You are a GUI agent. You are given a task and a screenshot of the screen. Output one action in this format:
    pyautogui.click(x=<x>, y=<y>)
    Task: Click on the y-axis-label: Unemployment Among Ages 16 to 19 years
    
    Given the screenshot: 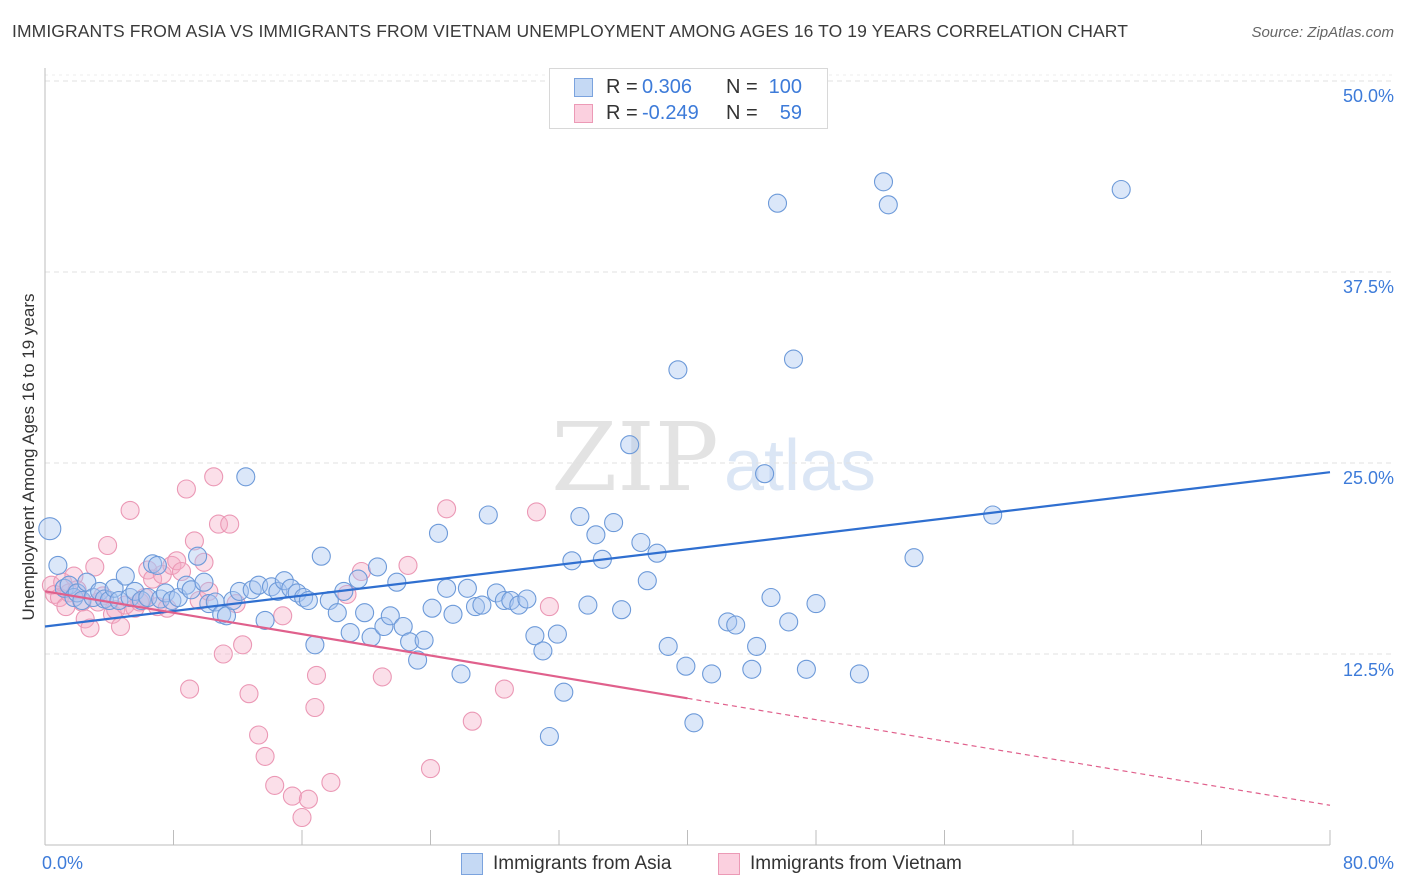 What is the action you would take?
    pyautogui.click(x=28, y=457)
    